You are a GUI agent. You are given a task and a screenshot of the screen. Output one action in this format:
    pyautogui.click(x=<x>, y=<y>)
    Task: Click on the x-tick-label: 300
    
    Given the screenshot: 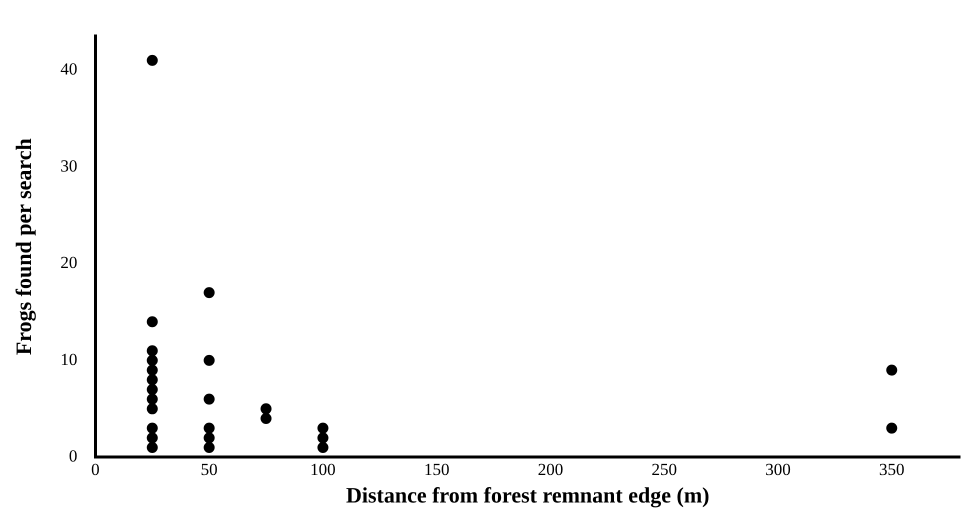 What is the action you would take?
    pyautogui.click(x=778, y=469)
    